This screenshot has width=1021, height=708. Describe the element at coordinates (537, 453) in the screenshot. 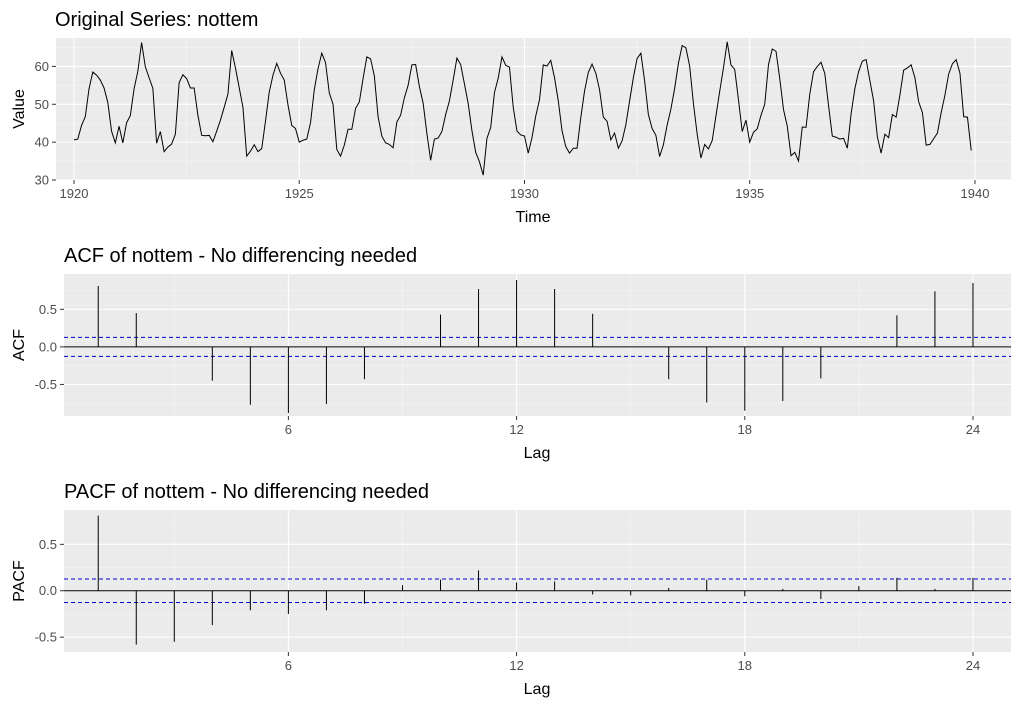

I see `acf-x-axis-title: Lag` at that location.